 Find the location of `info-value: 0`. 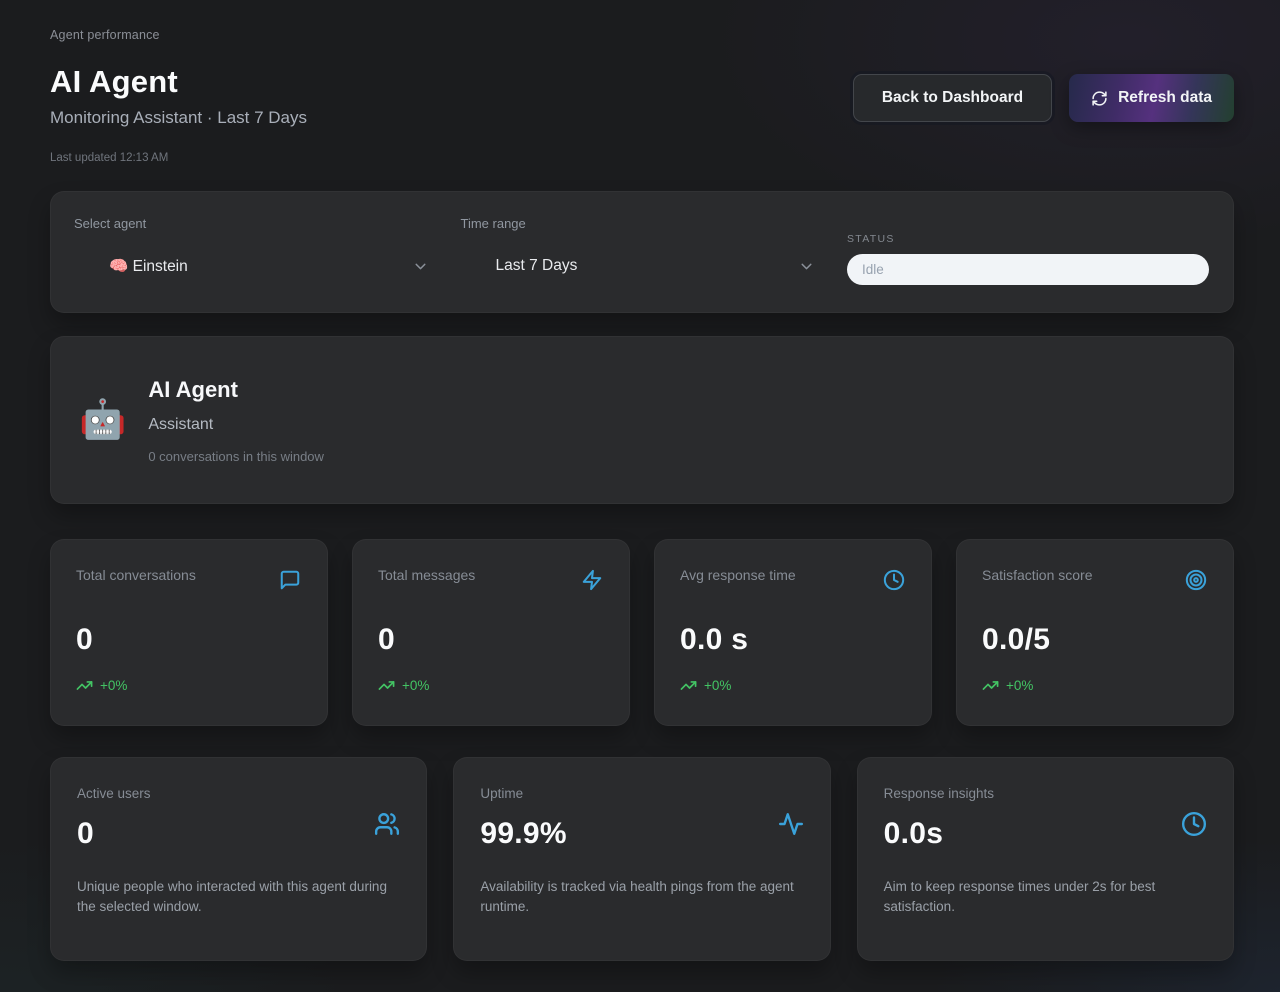

info-value: 0 is located at coordinates (85, 833).